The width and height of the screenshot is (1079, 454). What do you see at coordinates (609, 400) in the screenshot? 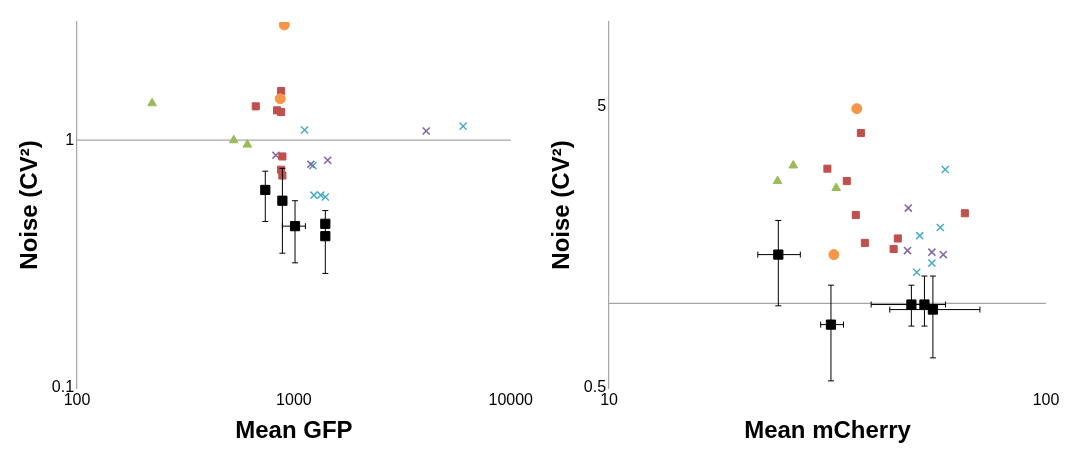
I see `x-tick-label: 10` at bounding box center [609, 400].